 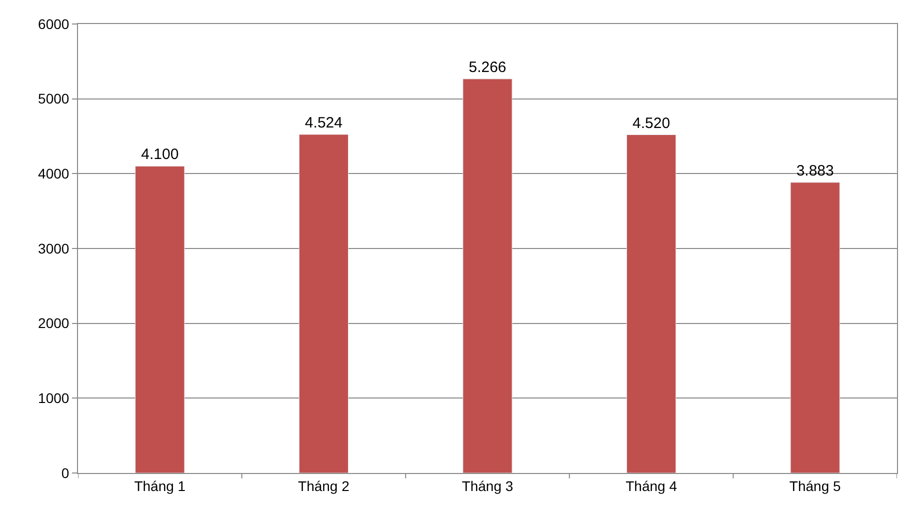 I want to click on y-tick-label: 0, so click(x=65, y=472).